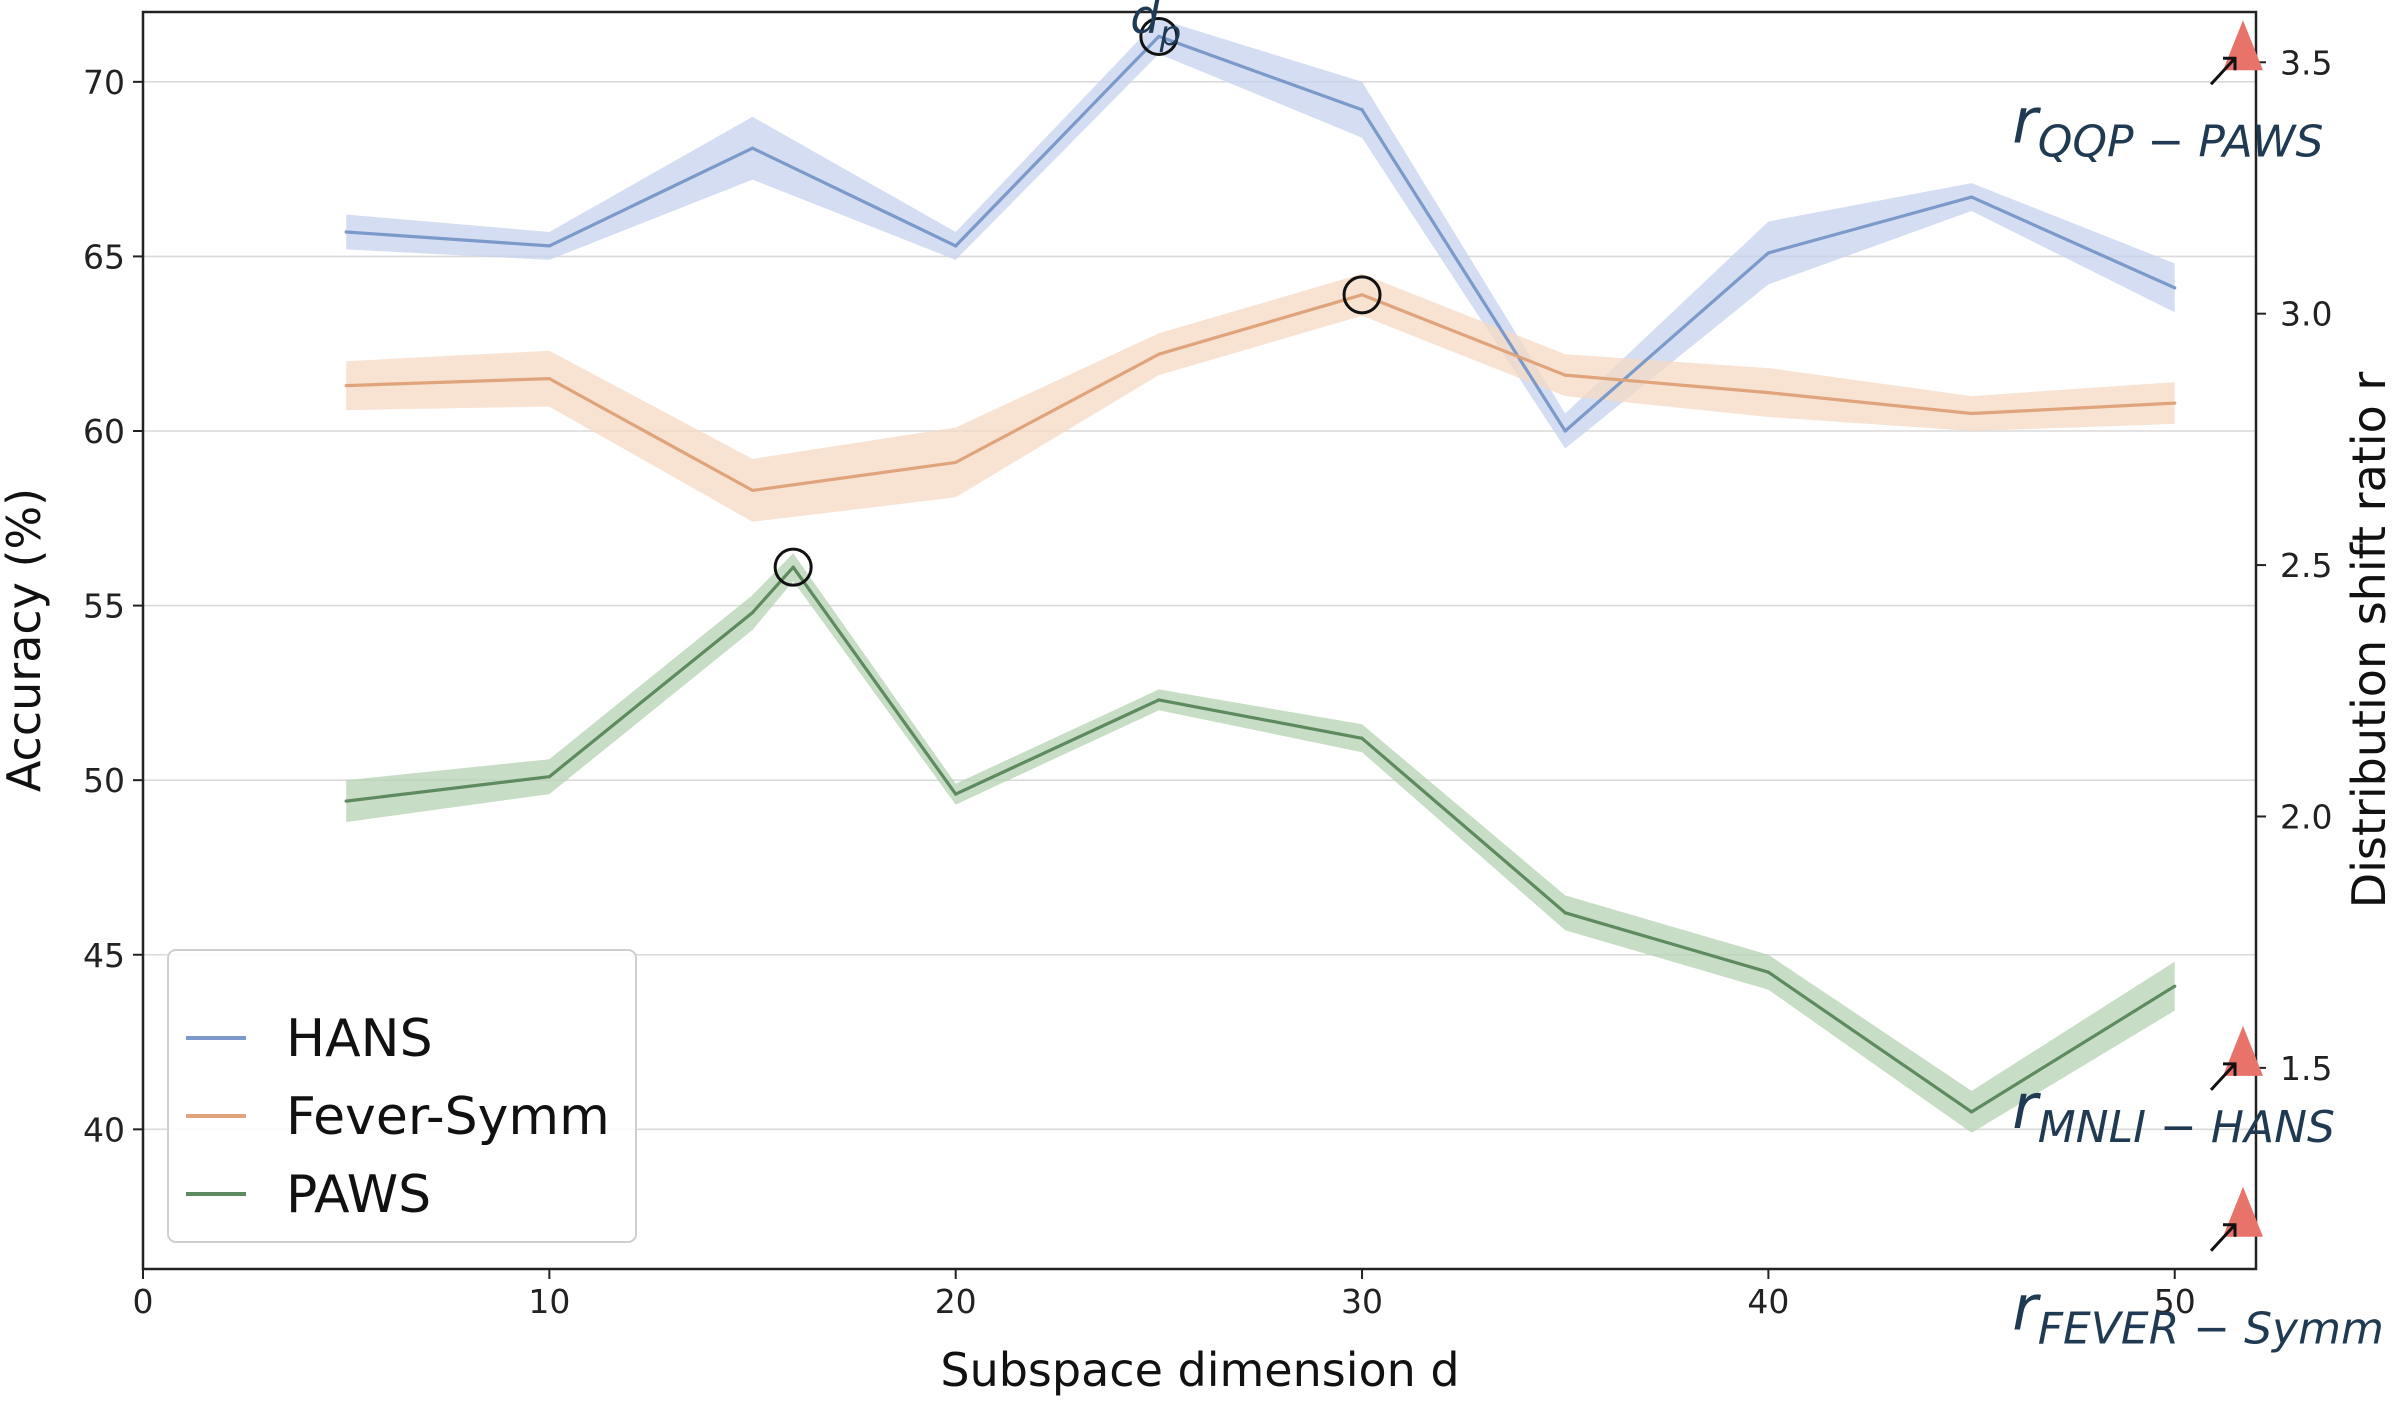  What do you see at coordinates (359, 1039) in the screenshot?
I see `legend-label-hans: HANS` at bounding box center [359, 1039].